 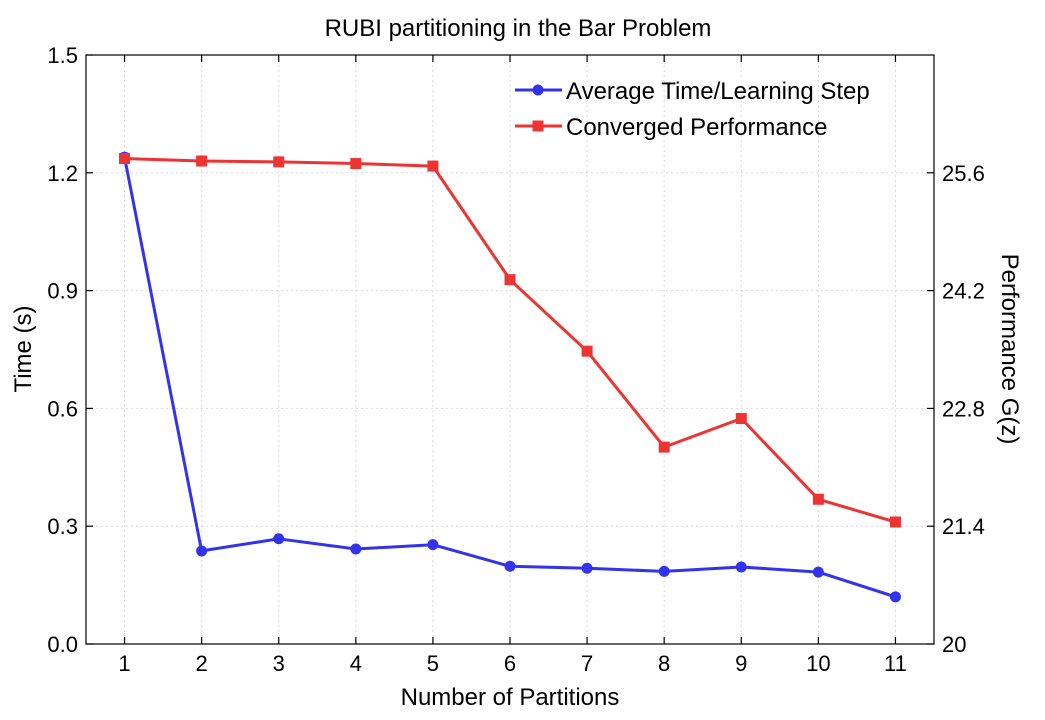 I want to click on x-tick-label: 5, so click(x=433, y=663).